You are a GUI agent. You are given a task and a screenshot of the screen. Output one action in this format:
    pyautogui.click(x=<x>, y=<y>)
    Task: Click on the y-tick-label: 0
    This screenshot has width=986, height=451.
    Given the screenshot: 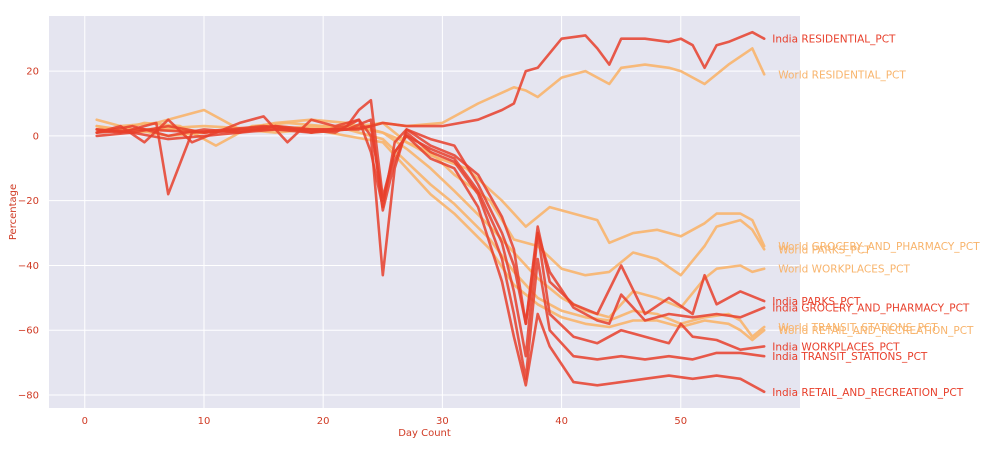 What is the action you would take?
    pyautogui.click(x=36, y=136)
    